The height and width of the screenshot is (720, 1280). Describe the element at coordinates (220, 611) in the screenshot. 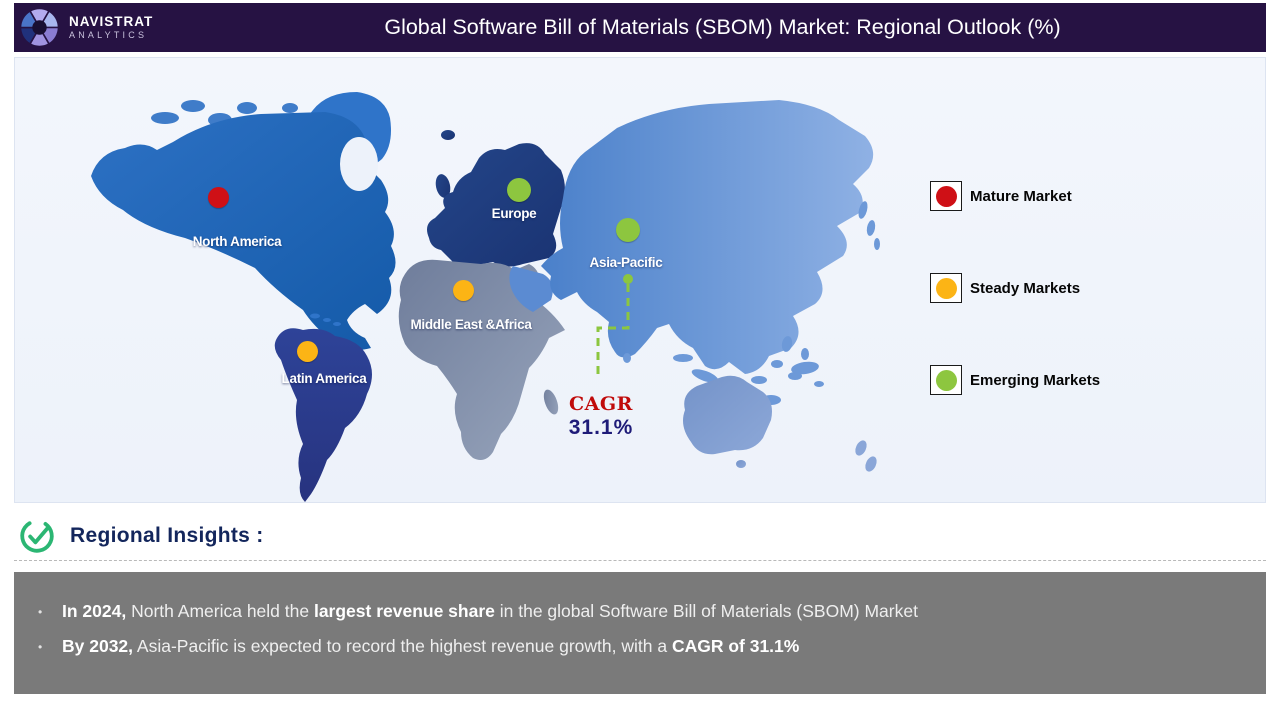

I see `insight-text: North America held the` at that location.